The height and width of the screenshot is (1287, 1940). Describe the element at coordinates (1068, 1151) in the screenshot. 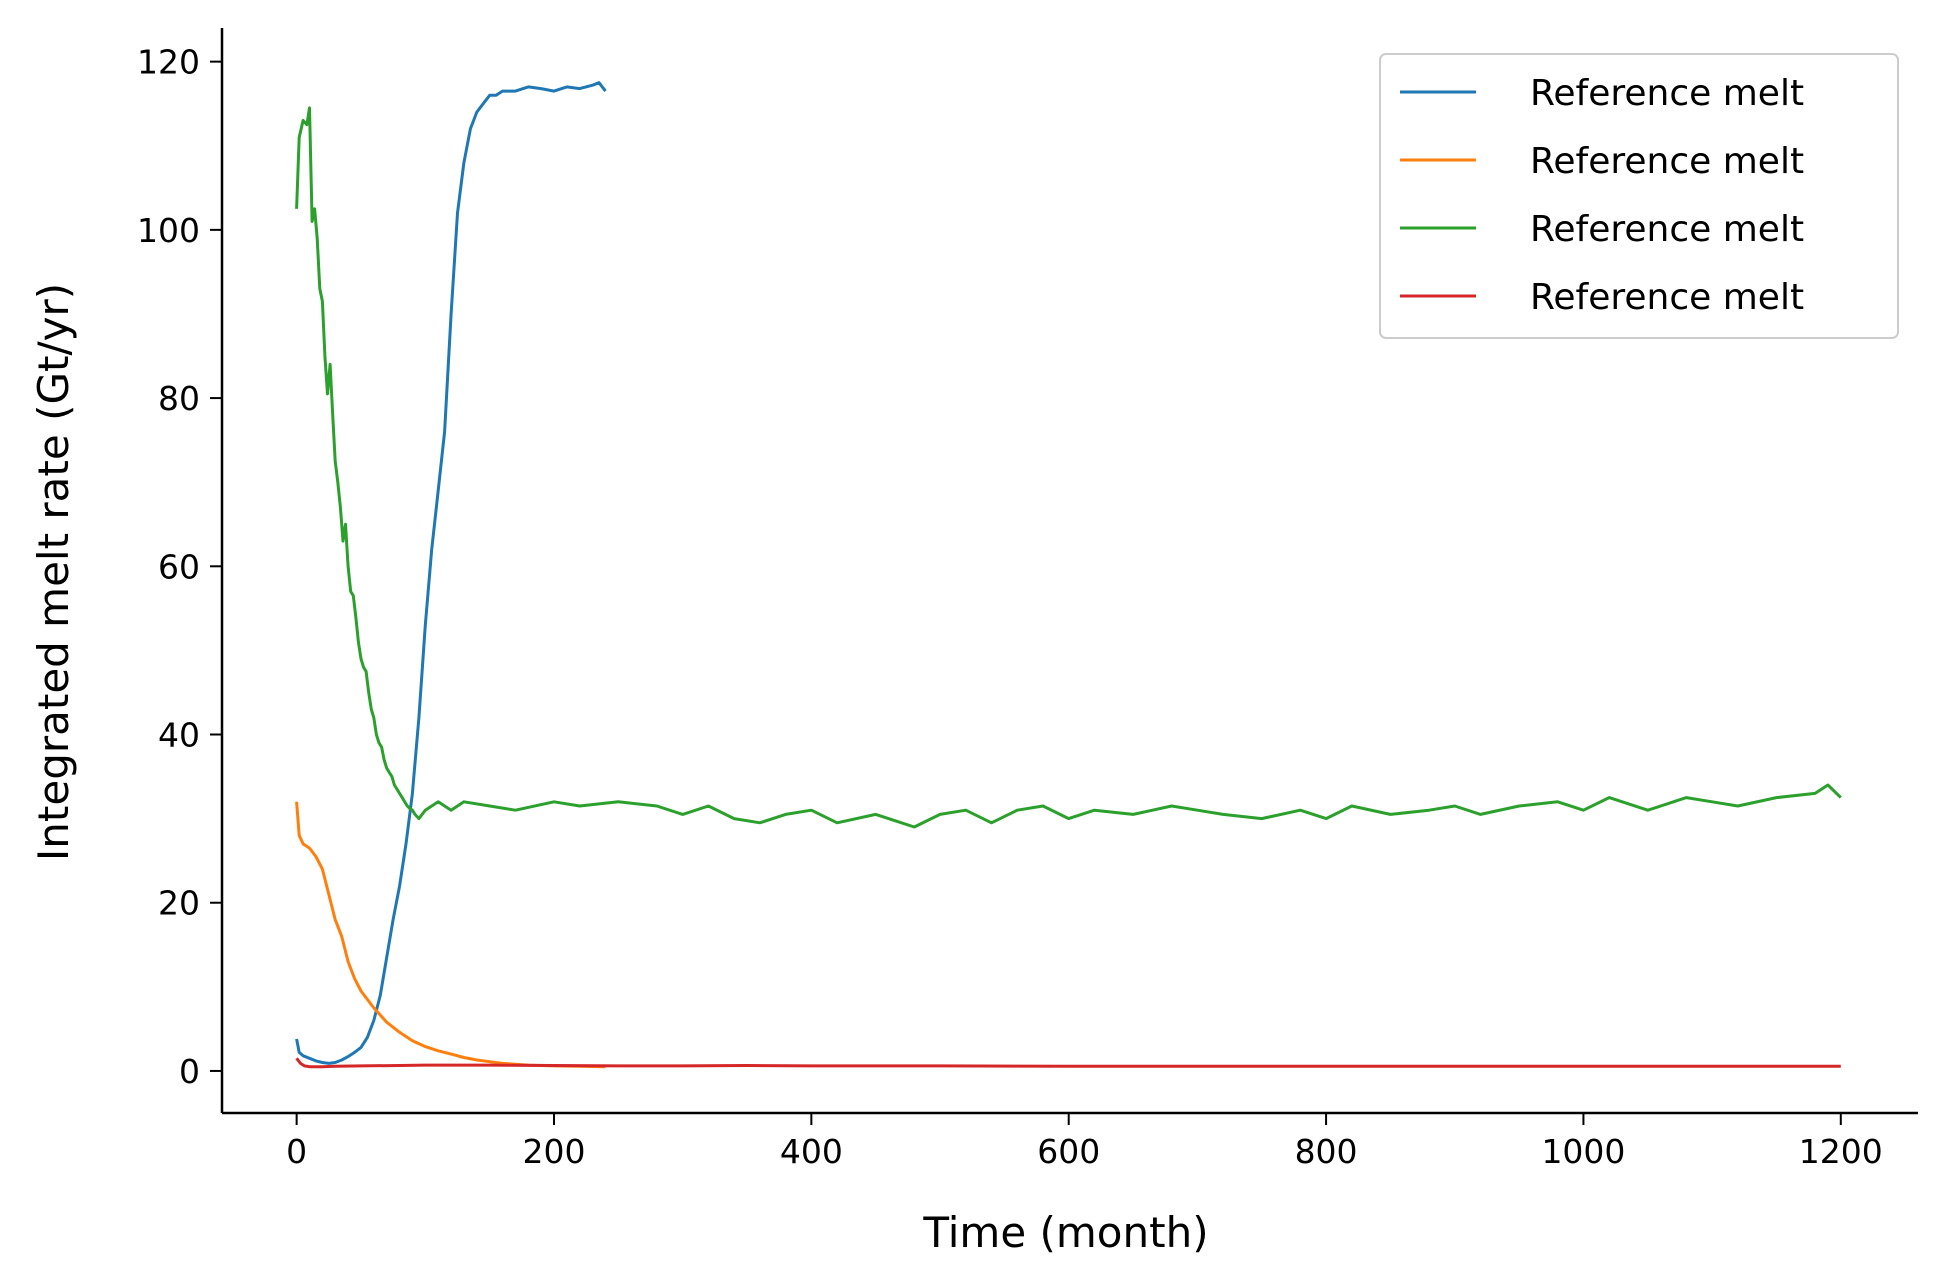

I see `x-tick-label: 600` at that location.